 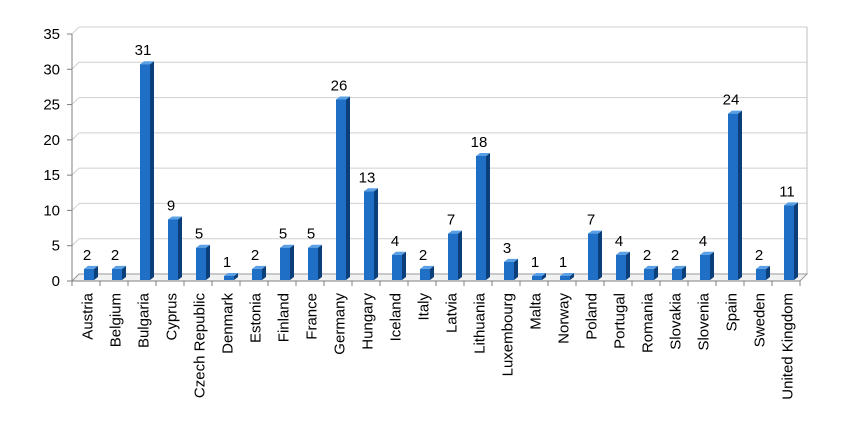 I want to click on chart-floor, so click(x=439, y=277).